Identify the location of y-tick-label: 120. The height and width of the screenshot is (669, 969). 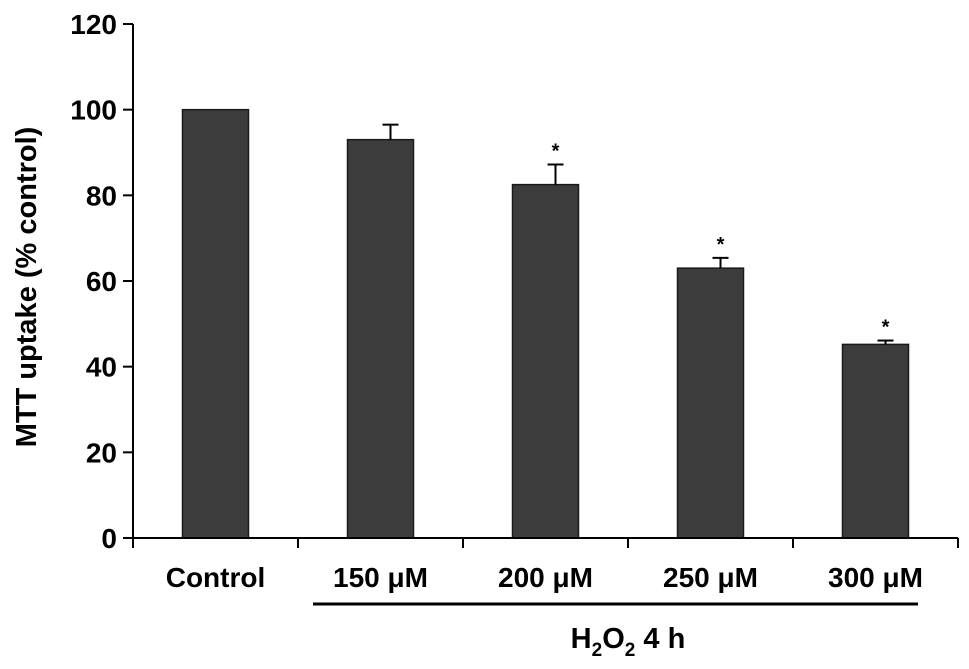
(93, 24).